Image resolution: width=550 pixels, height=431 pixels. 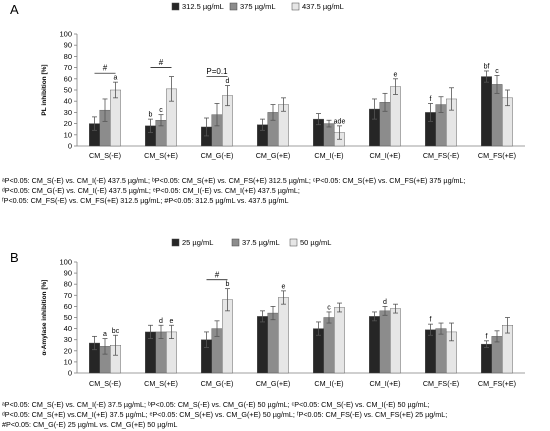 I want to click on significance-label: ade, so click(x=340, y=121).